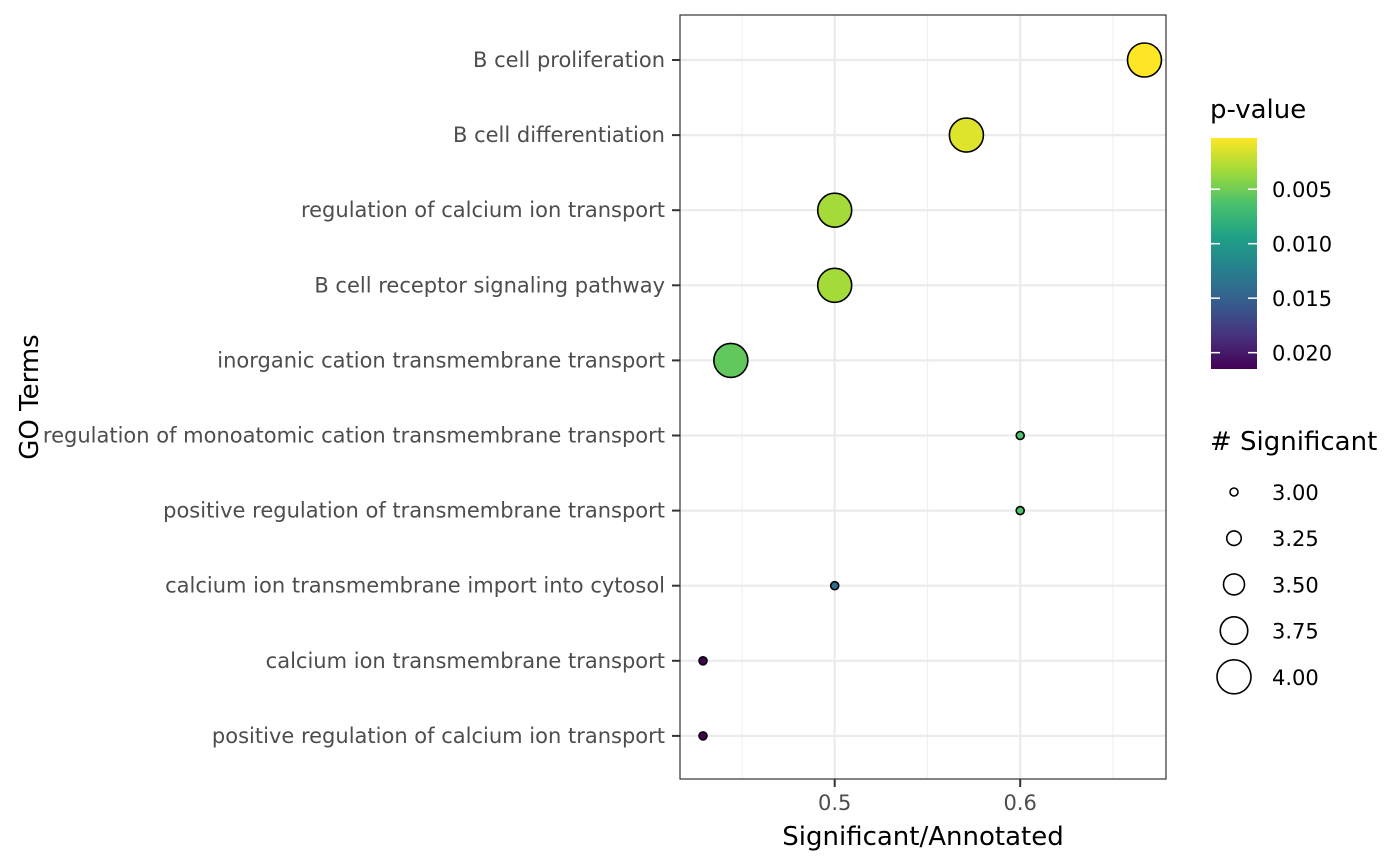 Image resolution: width=1400 pixels, height=866 pixels. I want to click on color-legend-label: 0.010, so click(1302, 245).